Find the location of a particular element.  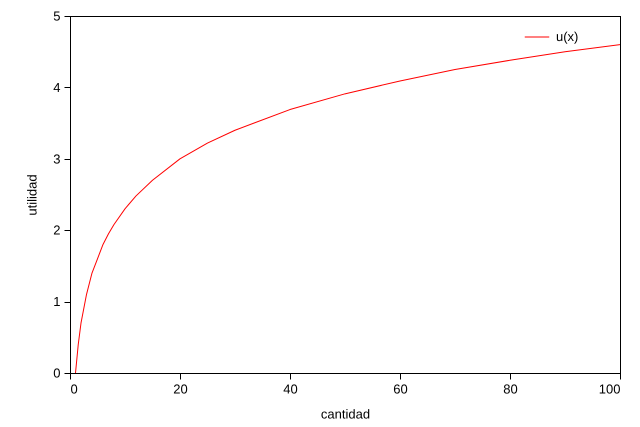

y-tick-label: 4 is located at coordinates (56, 87).